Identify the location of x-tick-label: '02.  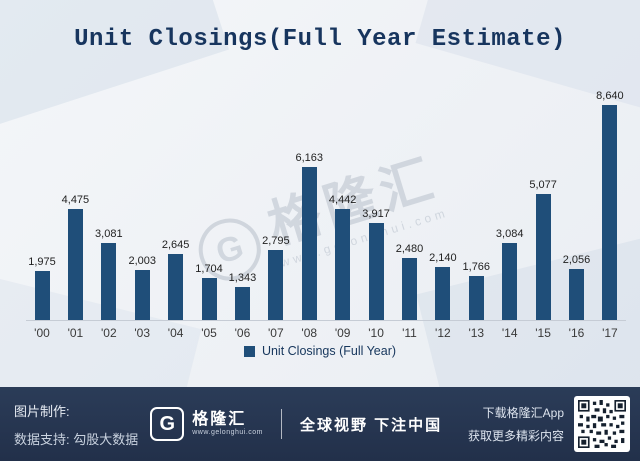
(108, 333).